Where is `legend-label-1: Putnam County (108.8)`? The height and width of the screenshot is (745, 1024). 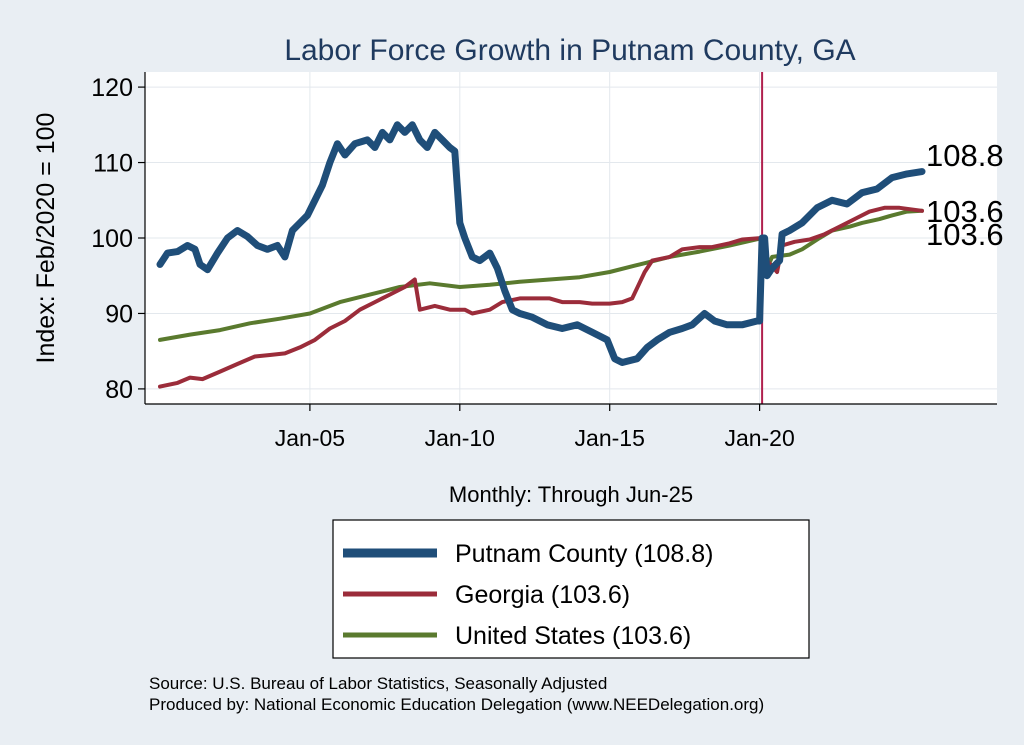 legend-label-1: Putnam County (108.8) is located at coordinates (584, 554).